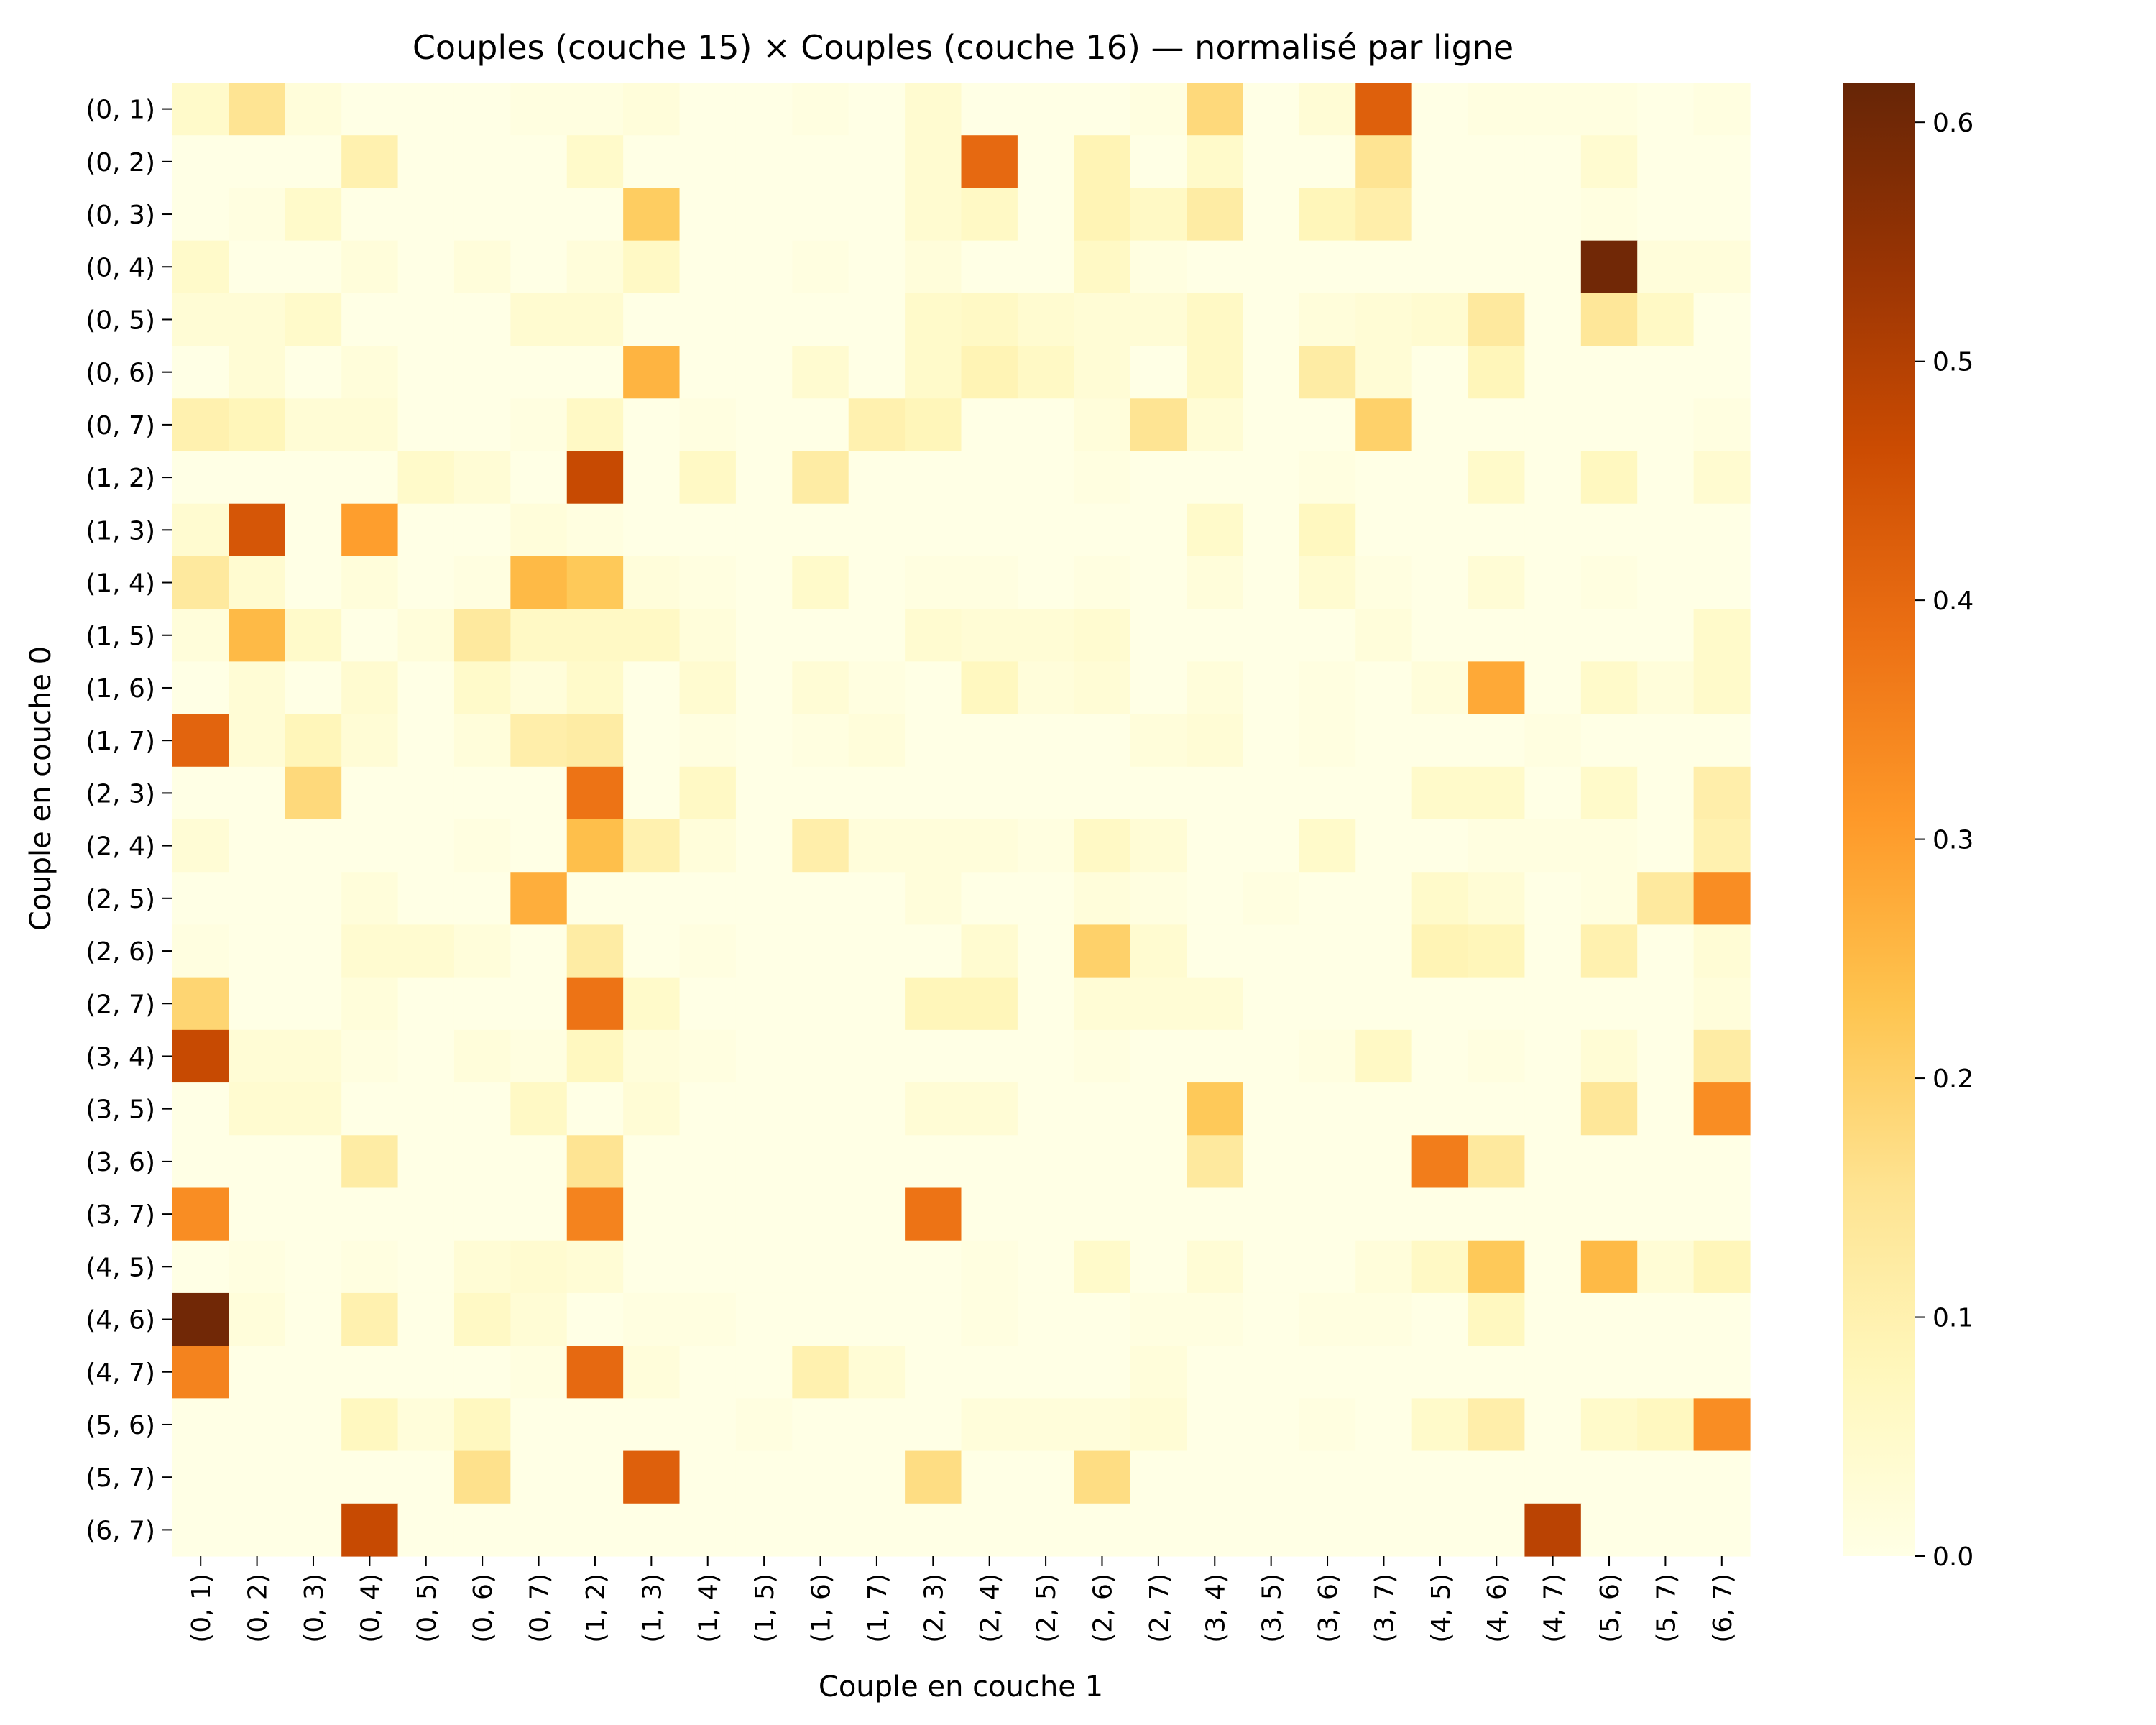 The height and width of the screenshot is (1725, 2156). What do you see at coordinates (1952, 1557) in the screenshot?
I see `colorbar-tick-label: 0.0` at bounding box center [1952, 1557].